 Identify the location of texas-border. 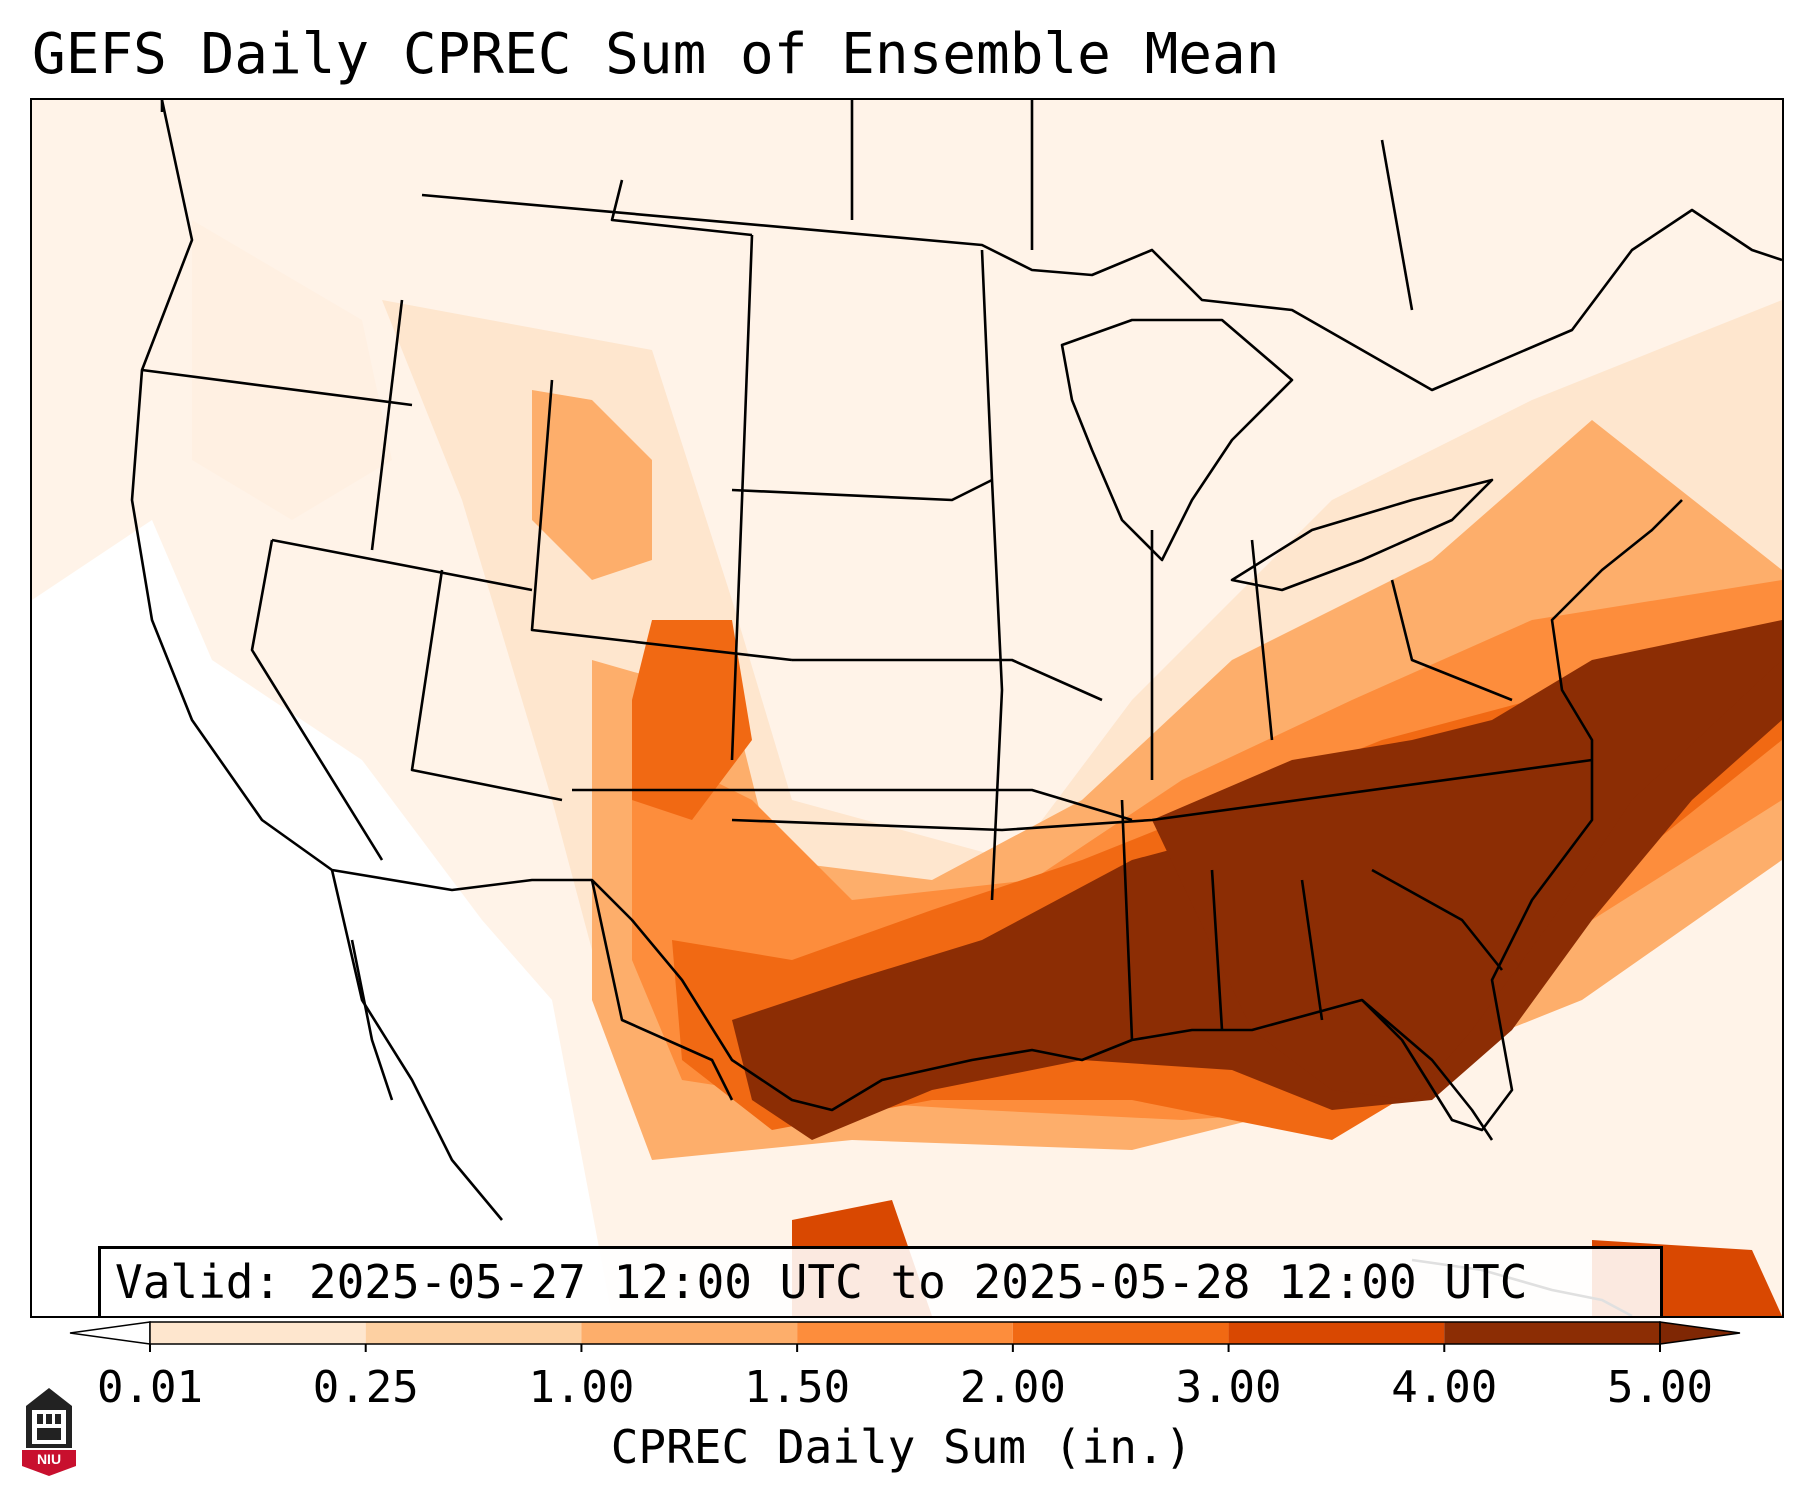
(662, 990).